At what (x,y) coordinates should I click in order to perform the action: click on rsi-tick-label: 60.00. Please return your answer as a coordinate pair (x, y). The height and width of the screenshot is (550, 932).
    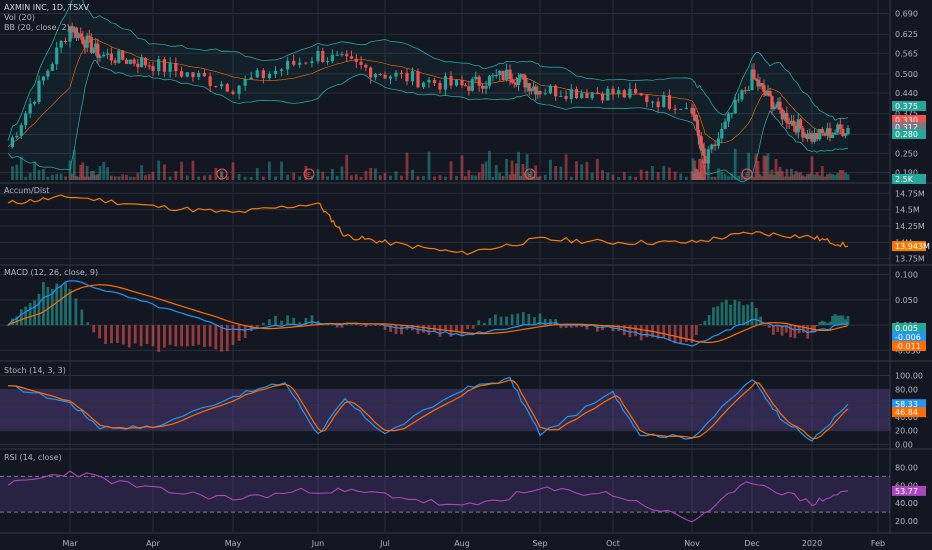
    Looking at the image, I should click on (906, 485).